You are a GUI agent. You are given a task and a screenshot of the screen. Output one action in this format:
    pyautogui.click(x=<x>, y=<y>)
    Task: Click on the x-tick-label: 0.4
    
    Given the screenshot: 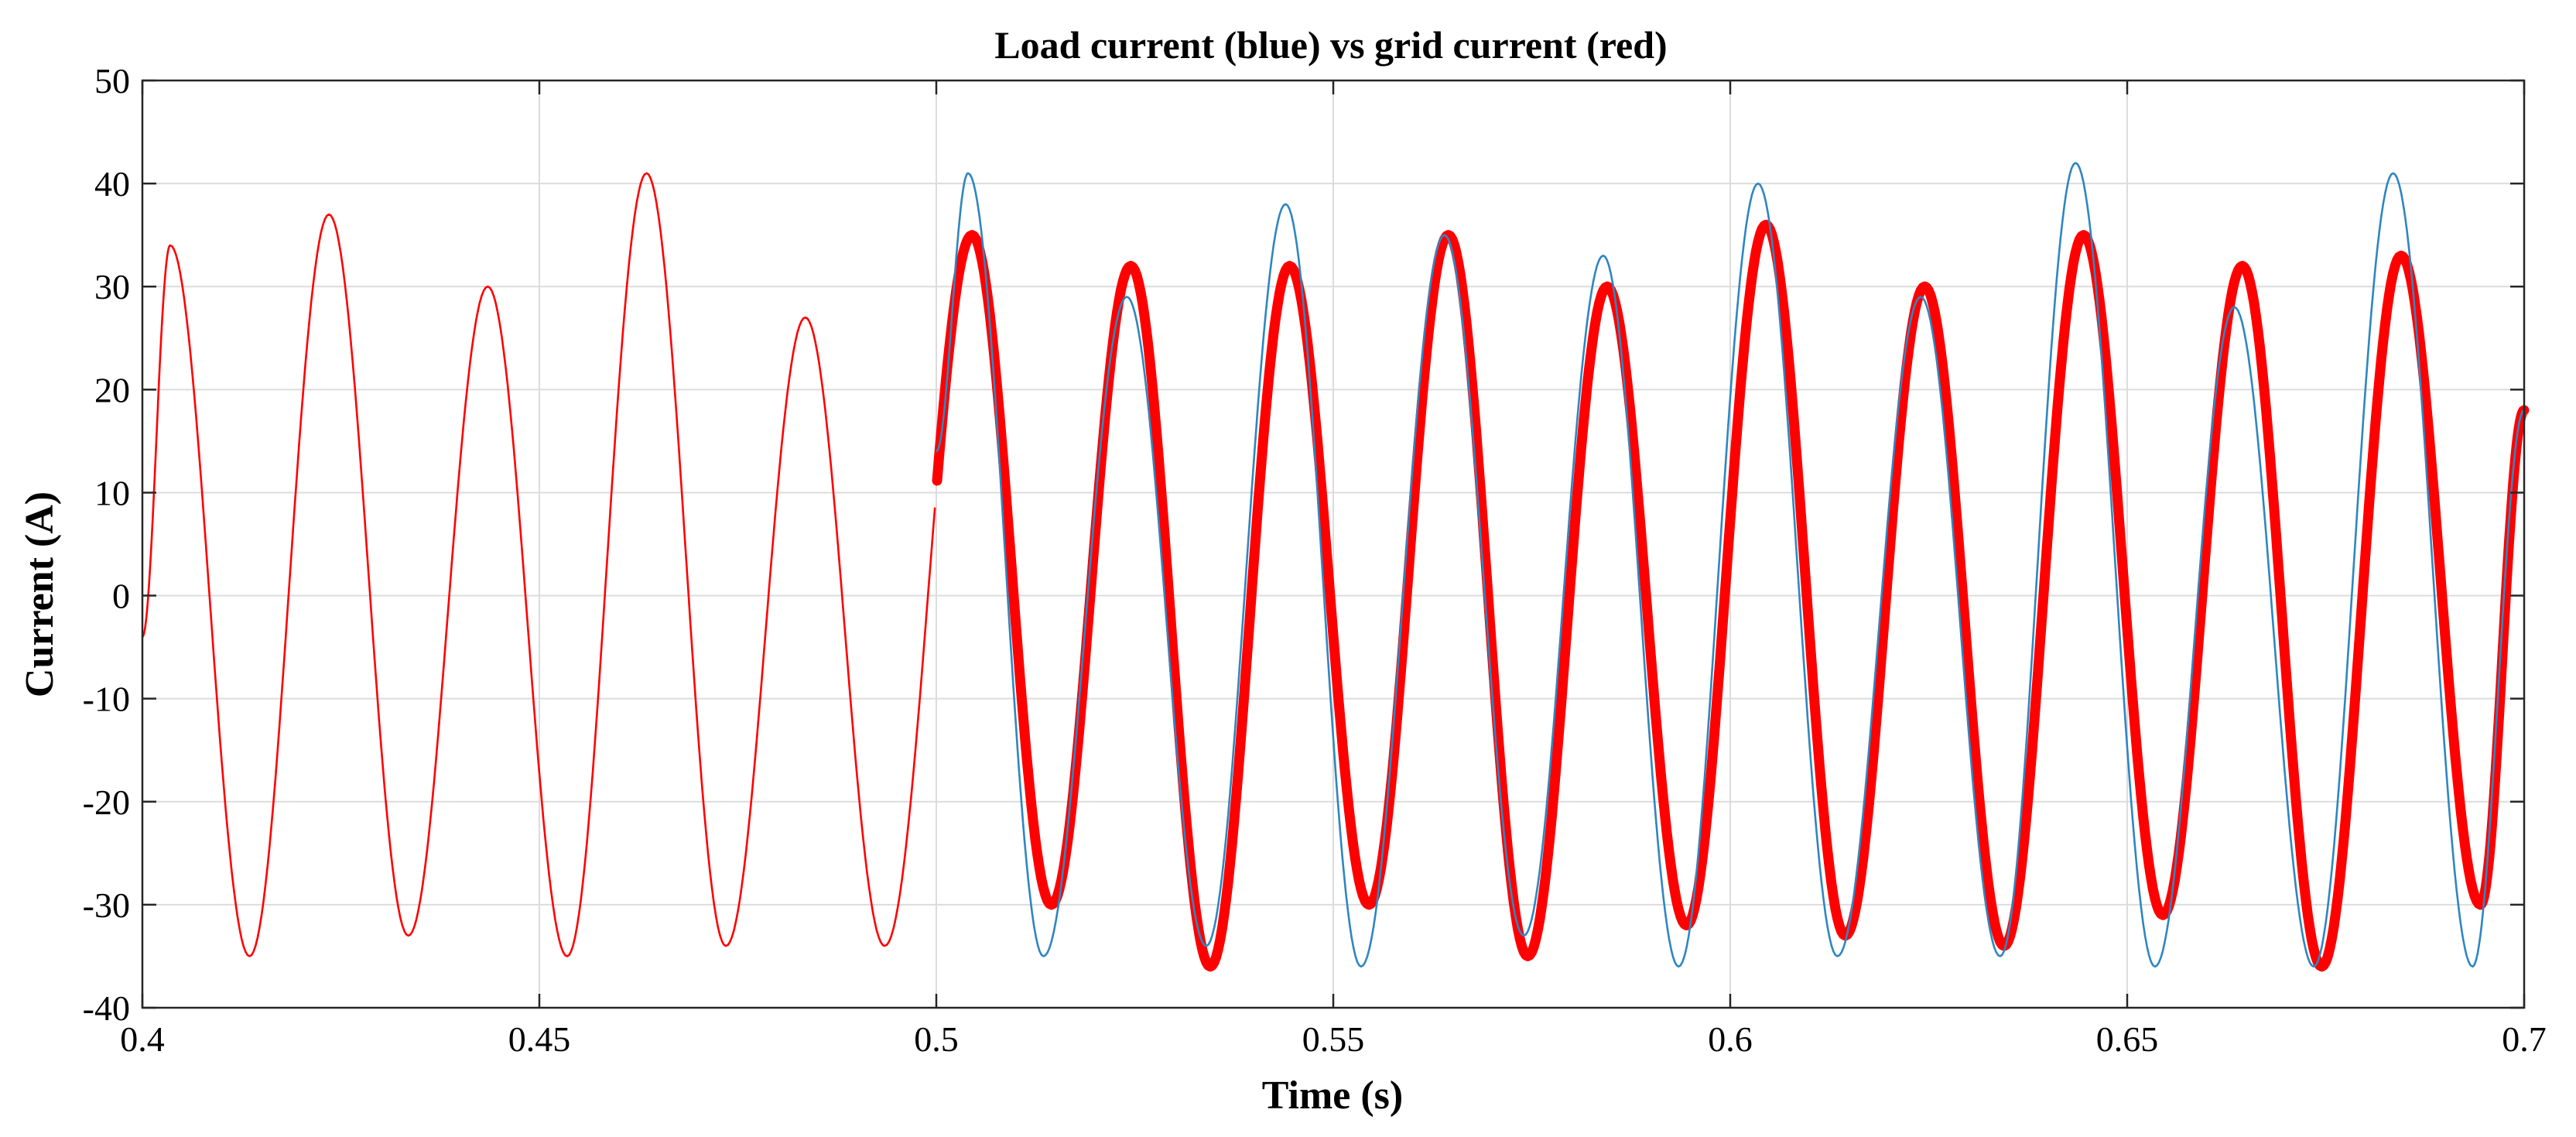 What is the action you would take?
    pyautogui.click(x=142, y=1039)
    